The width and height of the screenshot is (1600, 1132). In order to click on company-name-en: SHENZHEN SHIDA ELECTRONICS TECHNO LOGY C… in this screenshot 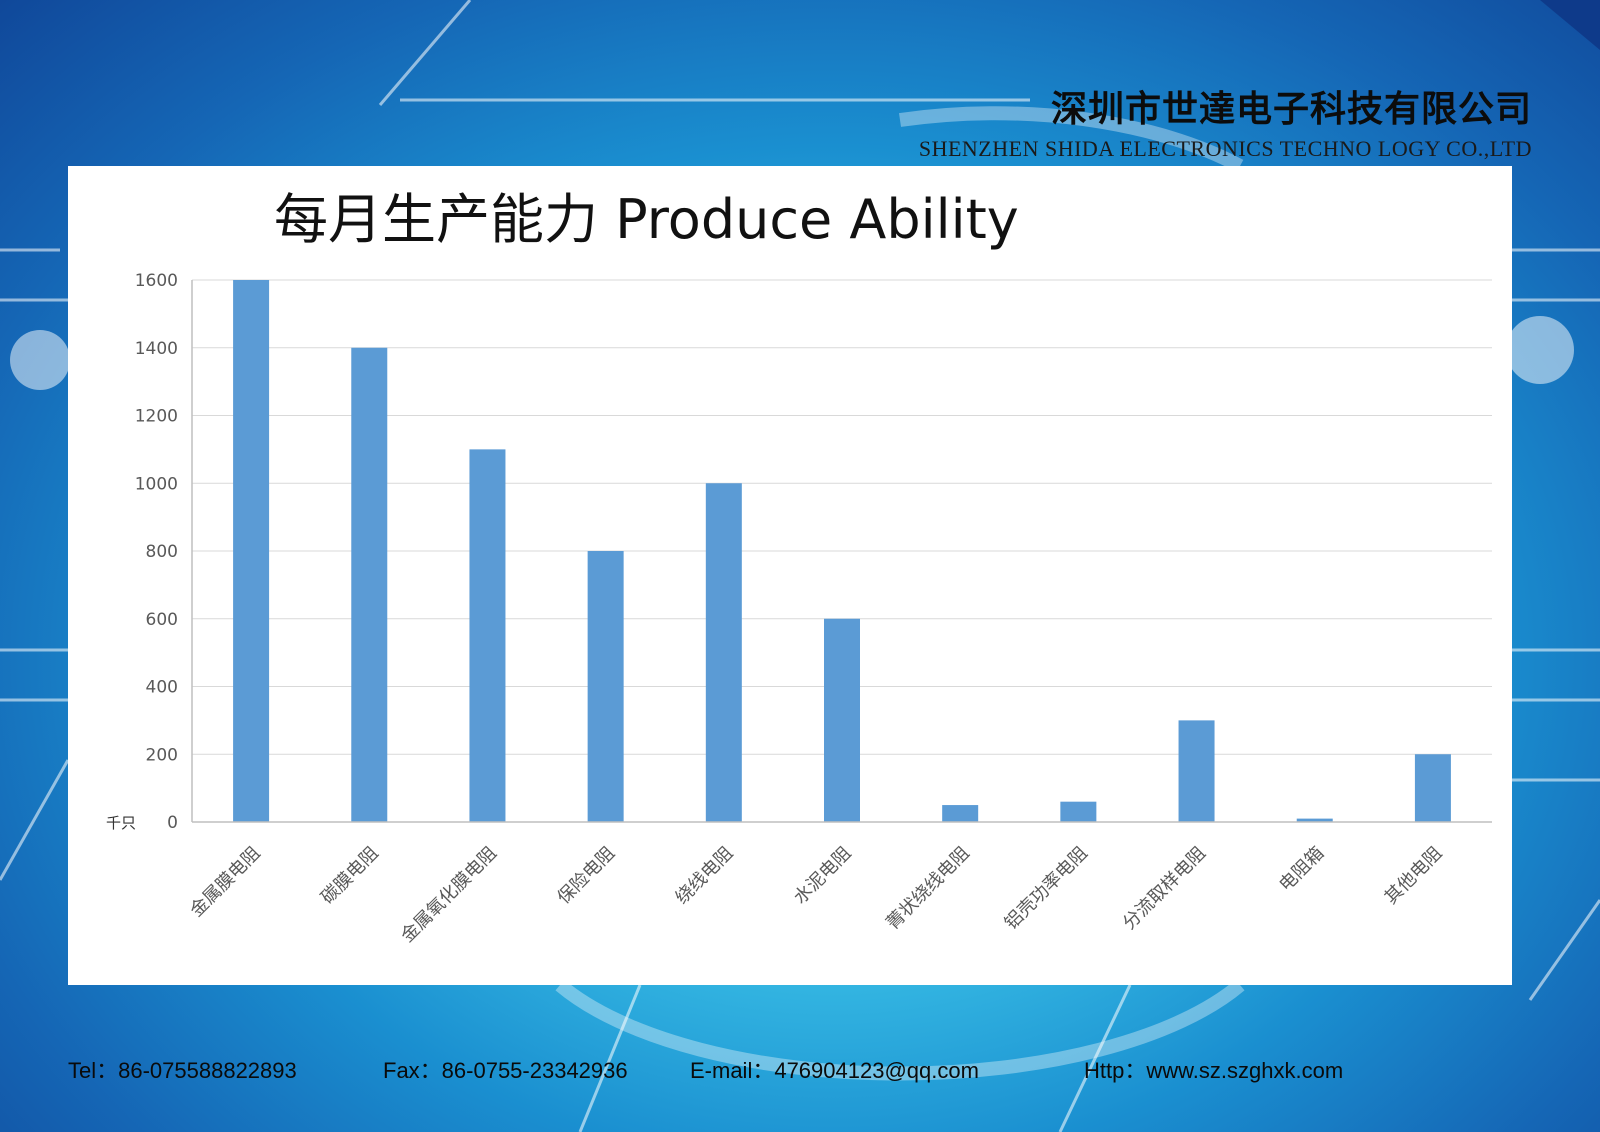, I will do `click(1225, 149)`.